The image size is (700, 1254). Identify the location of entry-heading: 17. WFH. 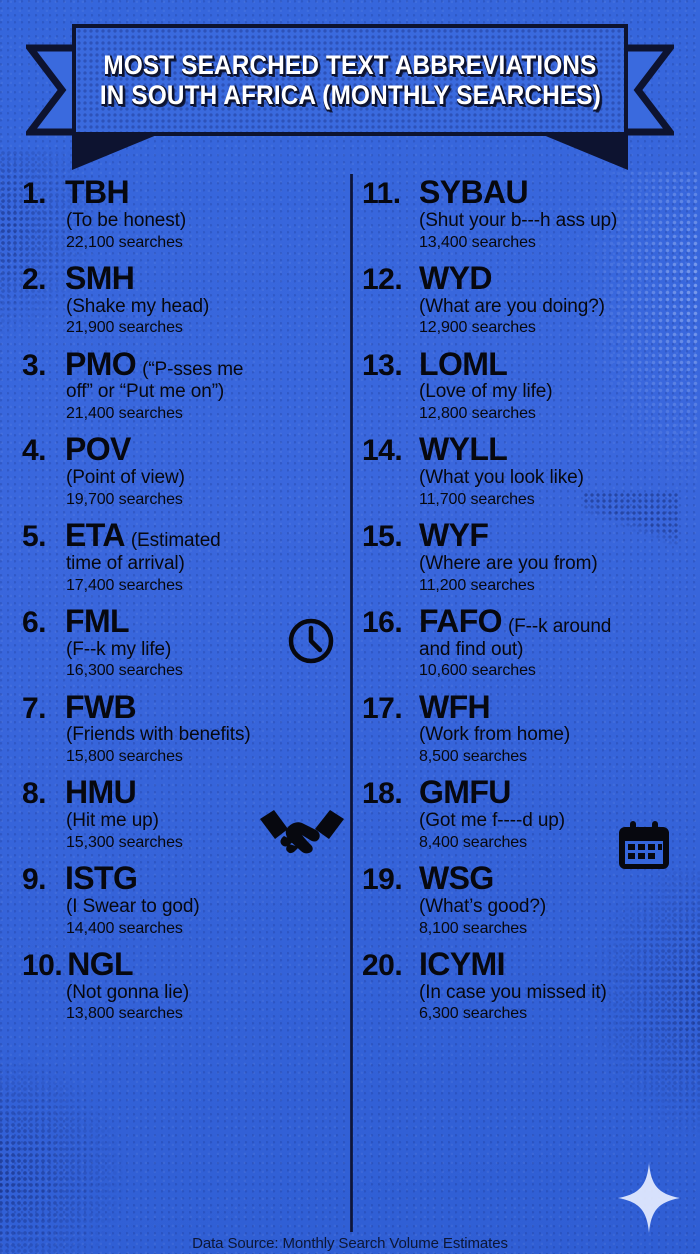
(527, 706).